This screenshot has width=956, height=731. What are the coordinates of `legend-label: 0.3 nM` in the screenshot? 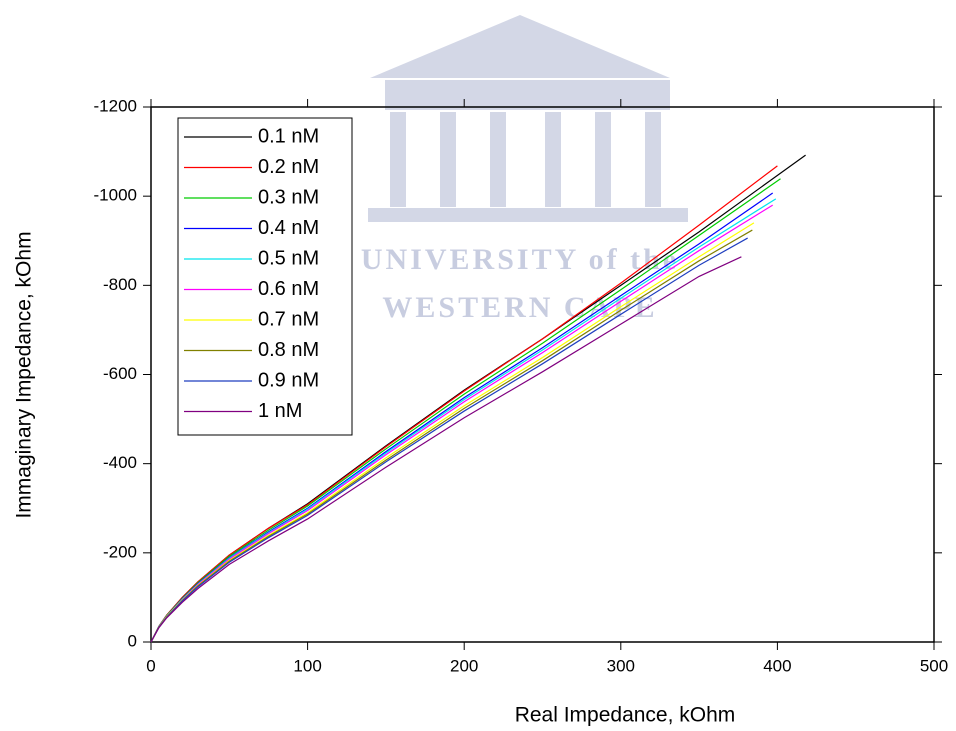 It's located at (288, 197).